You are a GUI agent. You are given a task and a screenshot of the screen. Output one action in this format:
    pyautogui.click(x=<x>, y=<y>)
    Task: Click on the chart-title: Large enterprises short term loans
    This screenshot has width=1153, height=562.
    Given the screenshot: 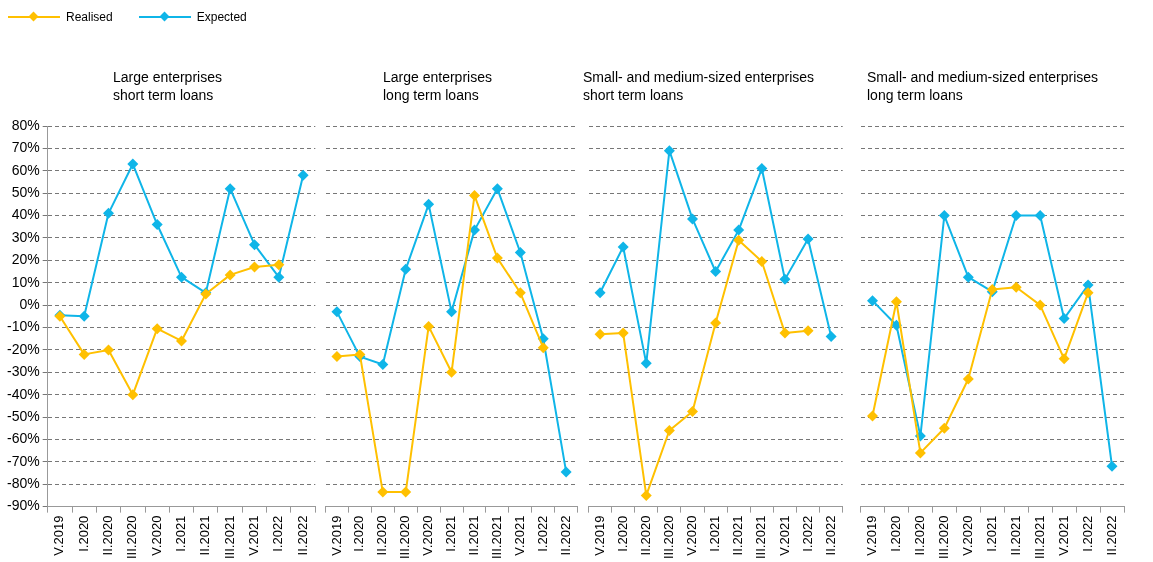 What is the action you would take?
    pyautogui.click(x=167, y=86)
    